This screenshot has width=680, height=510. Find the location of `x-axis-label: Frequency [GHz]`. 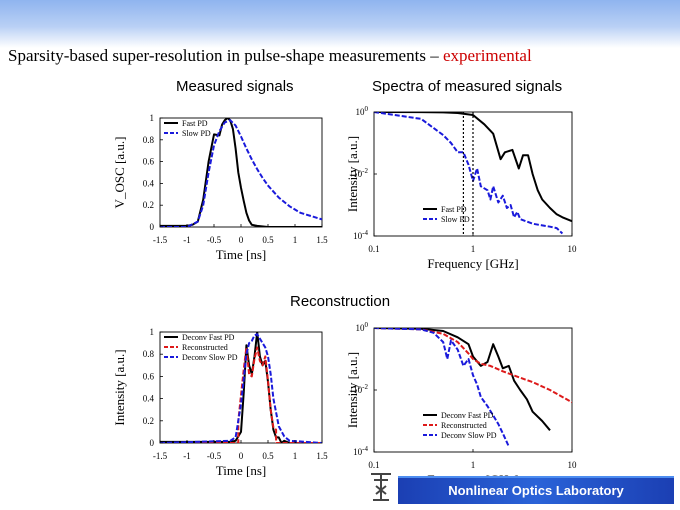

x-axis-label: Frequency [GHz] is located at coordinates (472, 263).